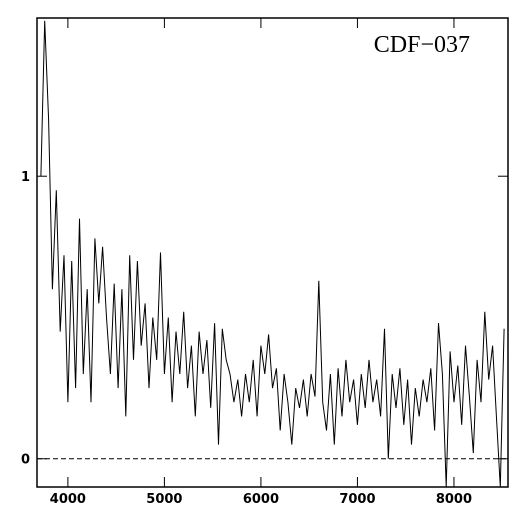 The width and height of the screenshot is (512, 512). I want to click on y-tick-label: 1, so click(25, 177).